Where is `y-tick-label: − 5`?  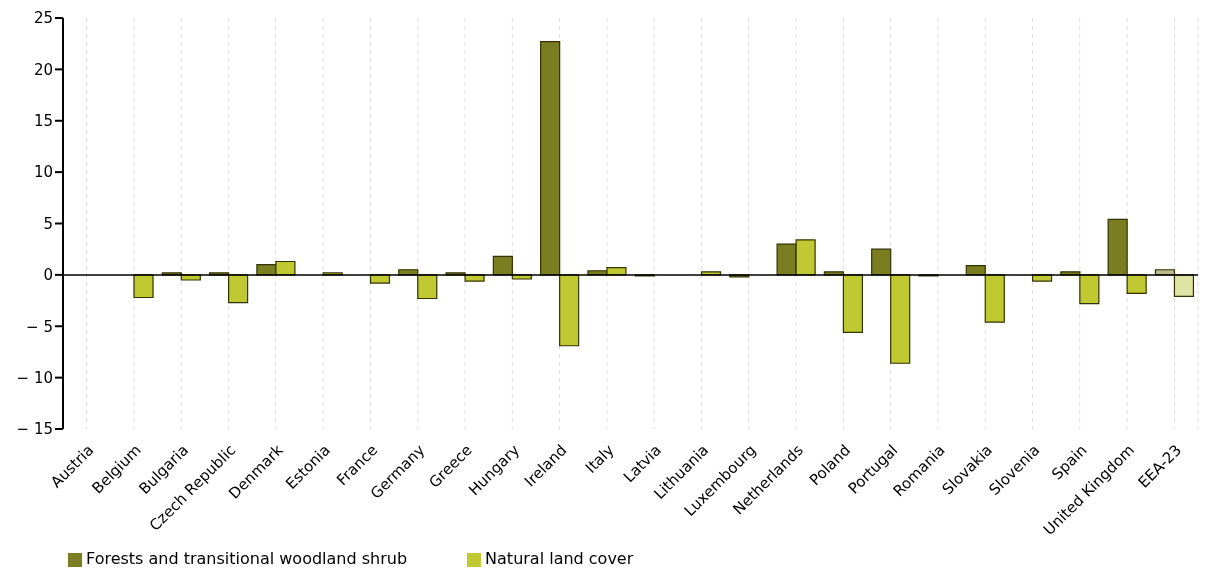
y-tick-label: − 5 is located at coordinates (39, 326).